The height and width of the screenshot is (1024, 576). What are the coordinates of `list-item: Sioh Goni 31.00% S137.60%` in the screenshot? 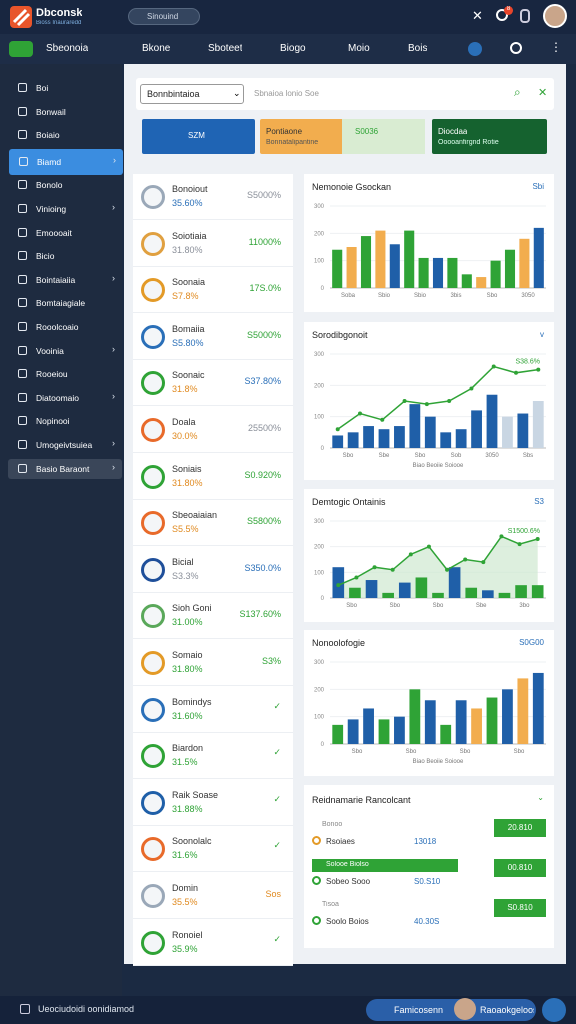 It's located at (213, 616).